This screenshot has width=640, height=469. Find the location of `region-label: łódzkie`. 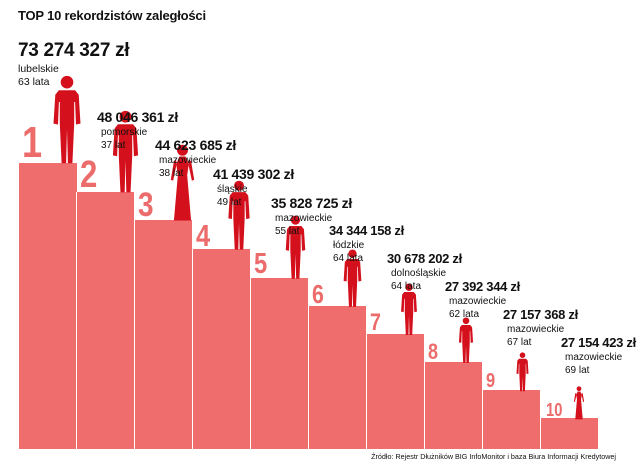

region-label: łódzkie is located at coordinates (349, 245).